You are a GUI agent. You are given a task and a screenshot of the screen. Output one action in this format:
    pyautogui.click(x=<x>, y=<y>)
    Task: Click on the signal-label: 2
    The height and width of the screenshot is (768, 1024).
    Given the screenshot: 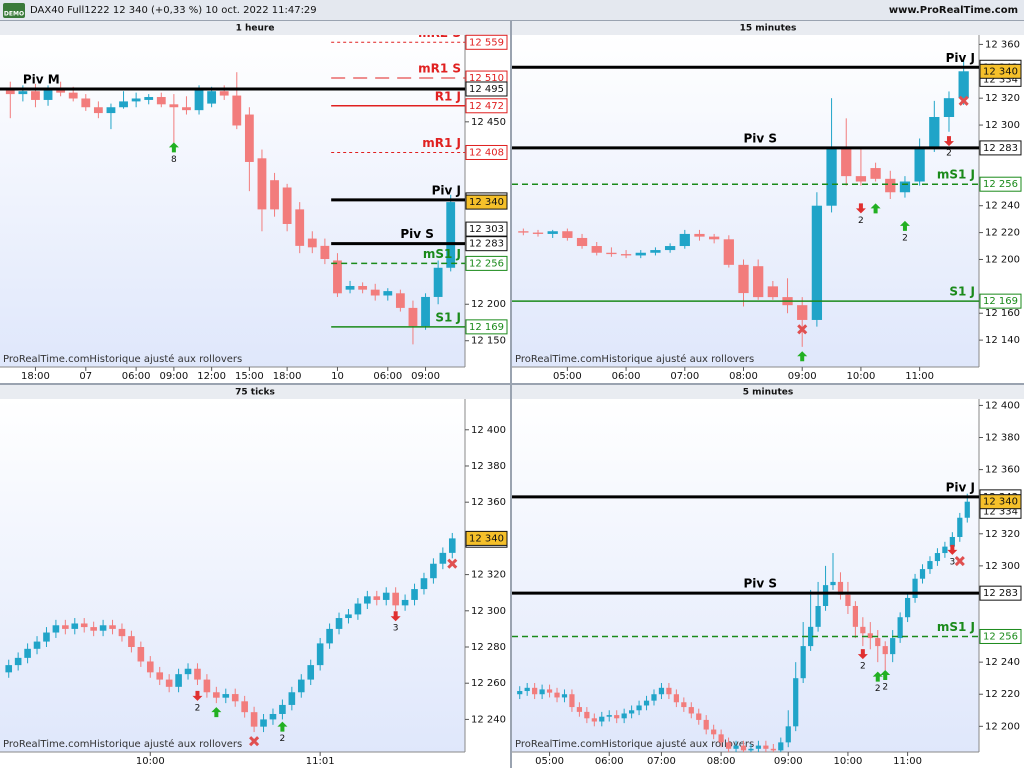 What is the action you would take?
    pyautogui.click(x=949, y=154)
    